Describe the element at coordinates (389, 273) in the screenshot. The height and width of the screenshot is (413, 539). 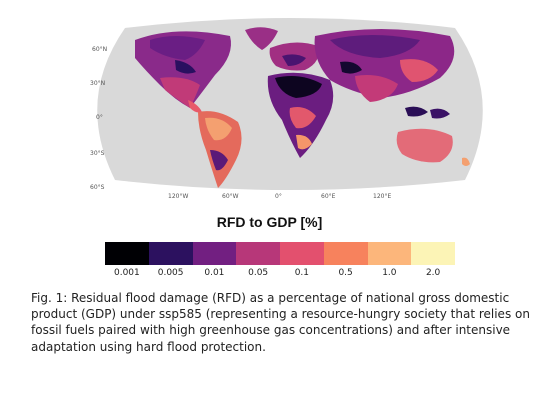
I see `legend-tick-label: 1.0` at that location.